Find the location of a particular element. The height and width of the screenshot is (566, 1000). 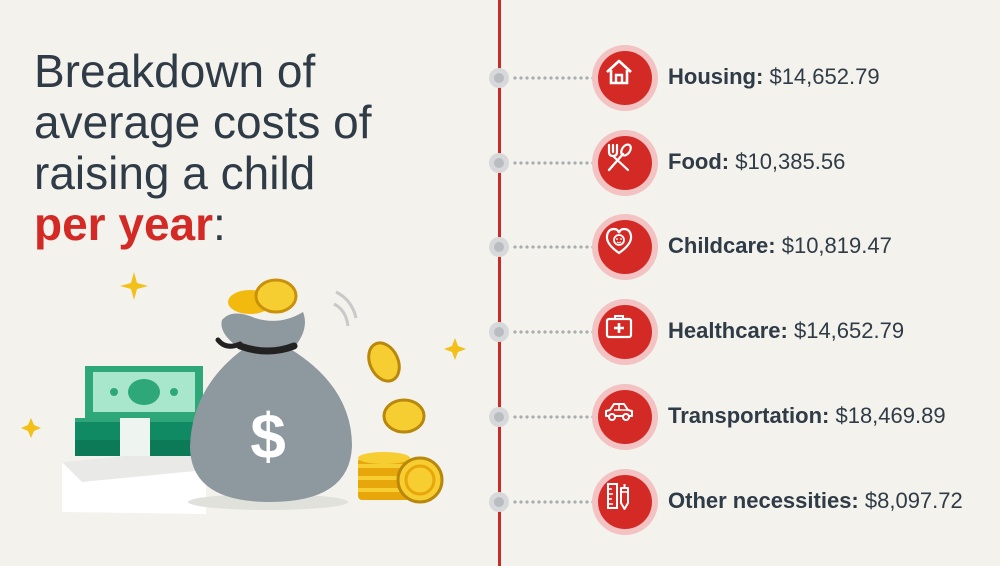

cost-item-other-necessities: Other necessities: $8,097.72 is located at coordinates (742, 502).